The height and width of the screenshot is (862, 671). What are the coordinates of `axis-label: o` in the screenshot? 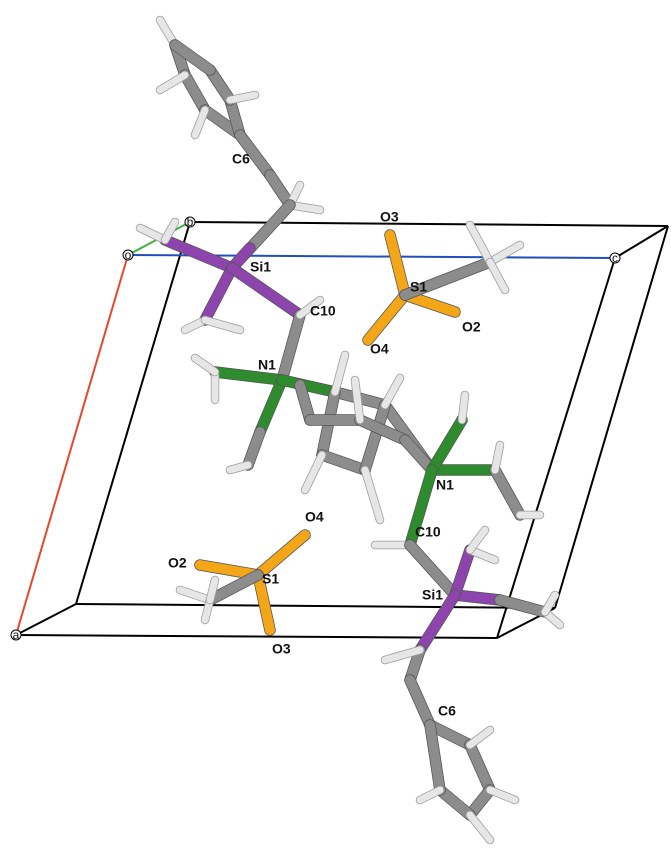 It's located at (128, 255).